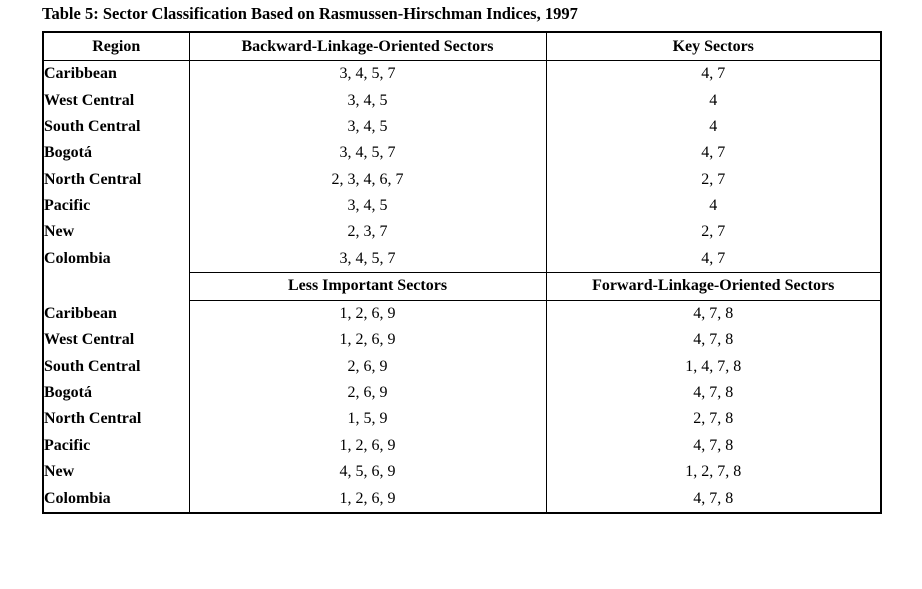  Describe the element at coordinates (367, 232) in the screenshot. I see `backward-sectors-cell: 2, 3, 7` at that location.